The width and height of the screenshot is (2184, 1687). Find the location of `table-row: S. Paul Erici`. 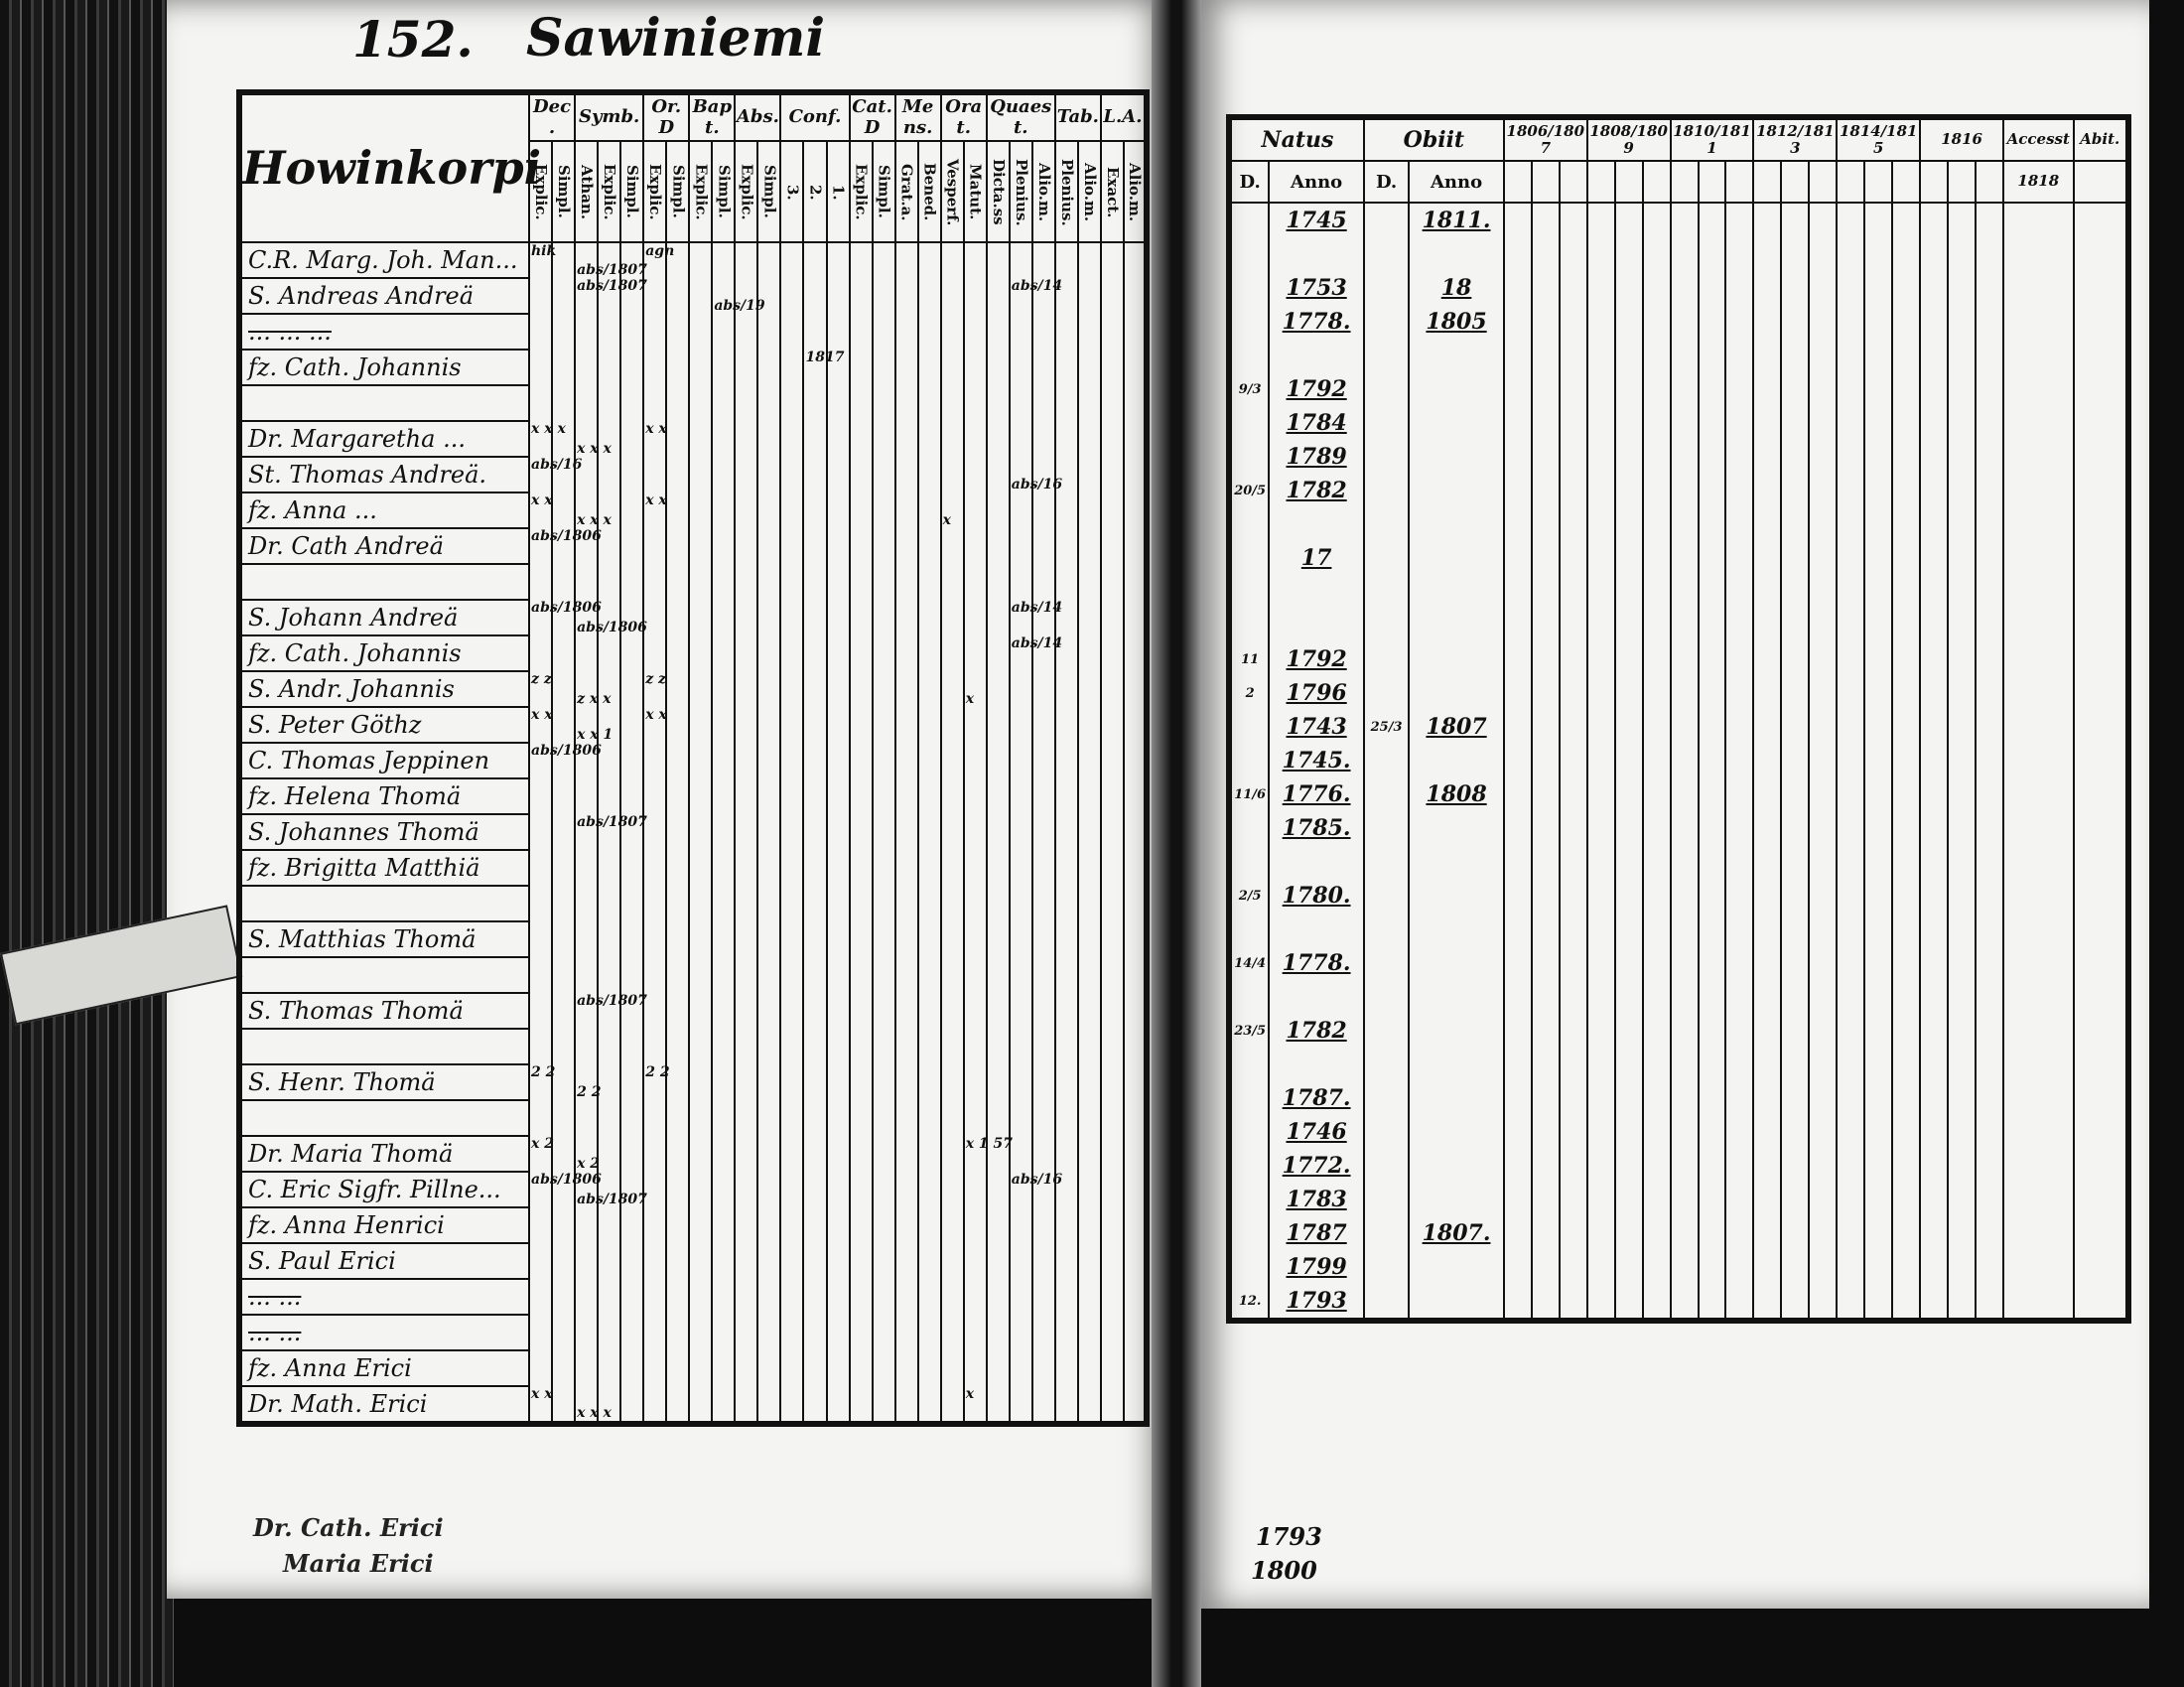

table-row: S. Paul Erici is located at coordinates (693, 1262).